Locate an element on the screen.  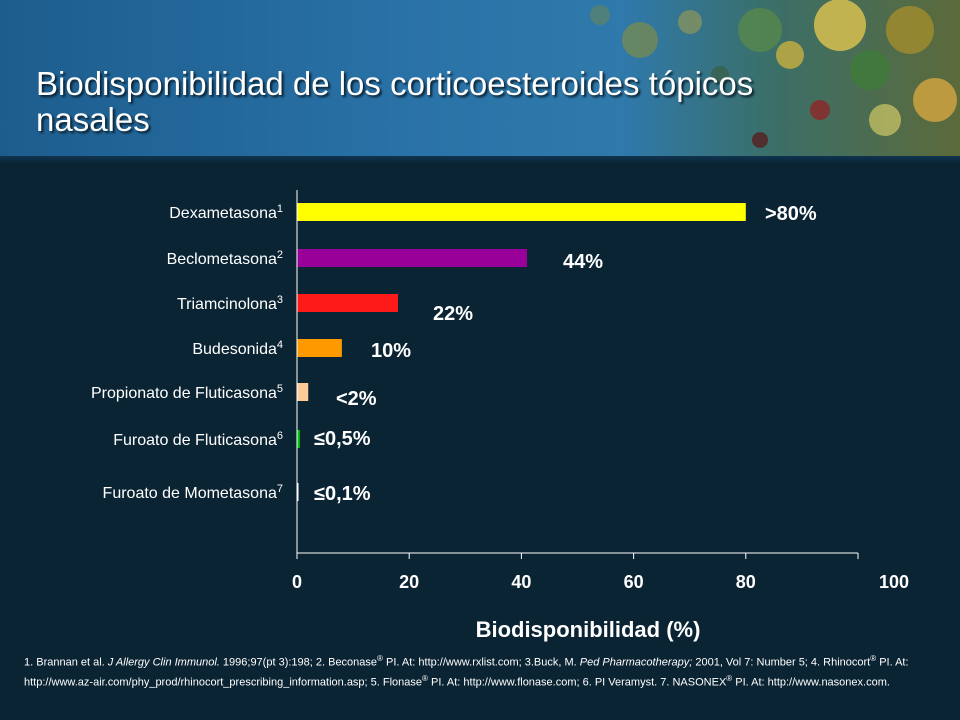
footnote-segment: Ped Pharmacotherapy; is located at coordinates (636, 662).